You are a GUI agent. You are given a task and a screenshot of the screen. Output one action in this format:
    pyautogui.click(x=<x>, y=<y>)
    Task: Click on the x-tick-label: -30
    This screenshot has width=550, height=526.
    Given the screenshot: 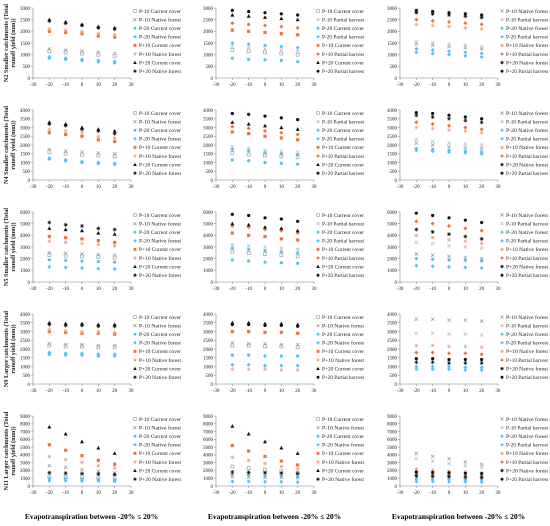 What is the action you would take?
    pyautogui.click(x=216, y=187)
    